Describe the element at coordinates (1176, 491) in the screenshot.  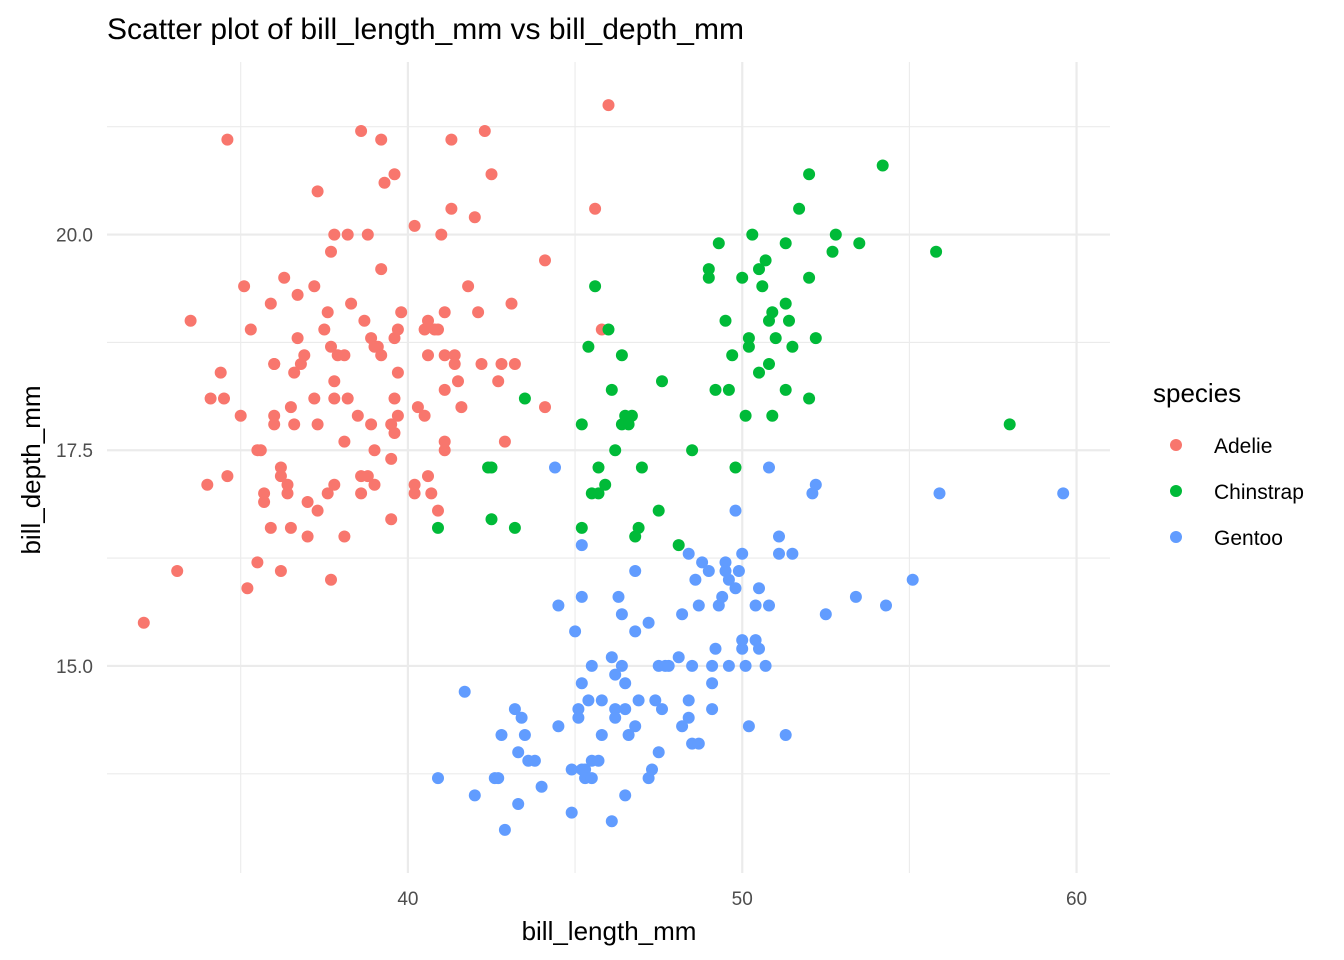
I see `legend-key-chinstrap` at that location.